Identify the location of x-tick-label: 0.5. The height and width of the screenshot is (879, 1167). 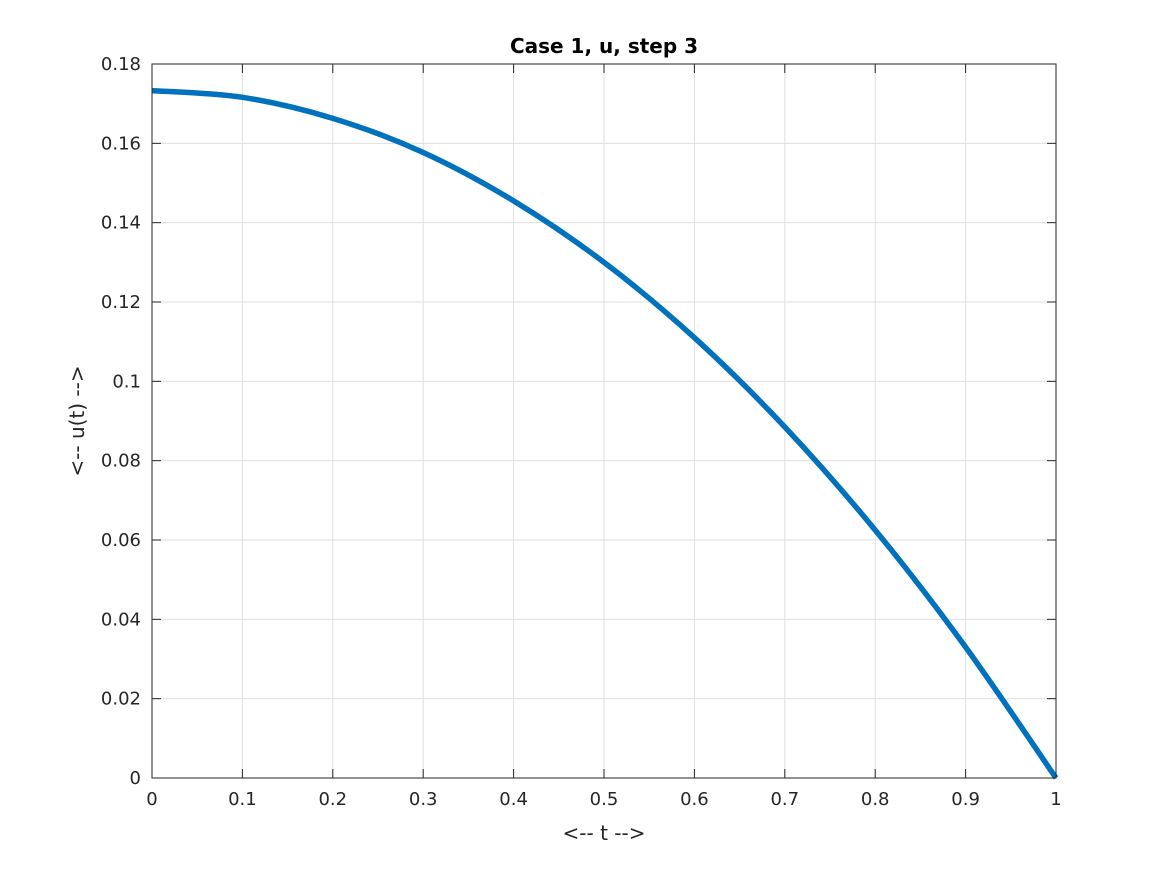
(604, 799).